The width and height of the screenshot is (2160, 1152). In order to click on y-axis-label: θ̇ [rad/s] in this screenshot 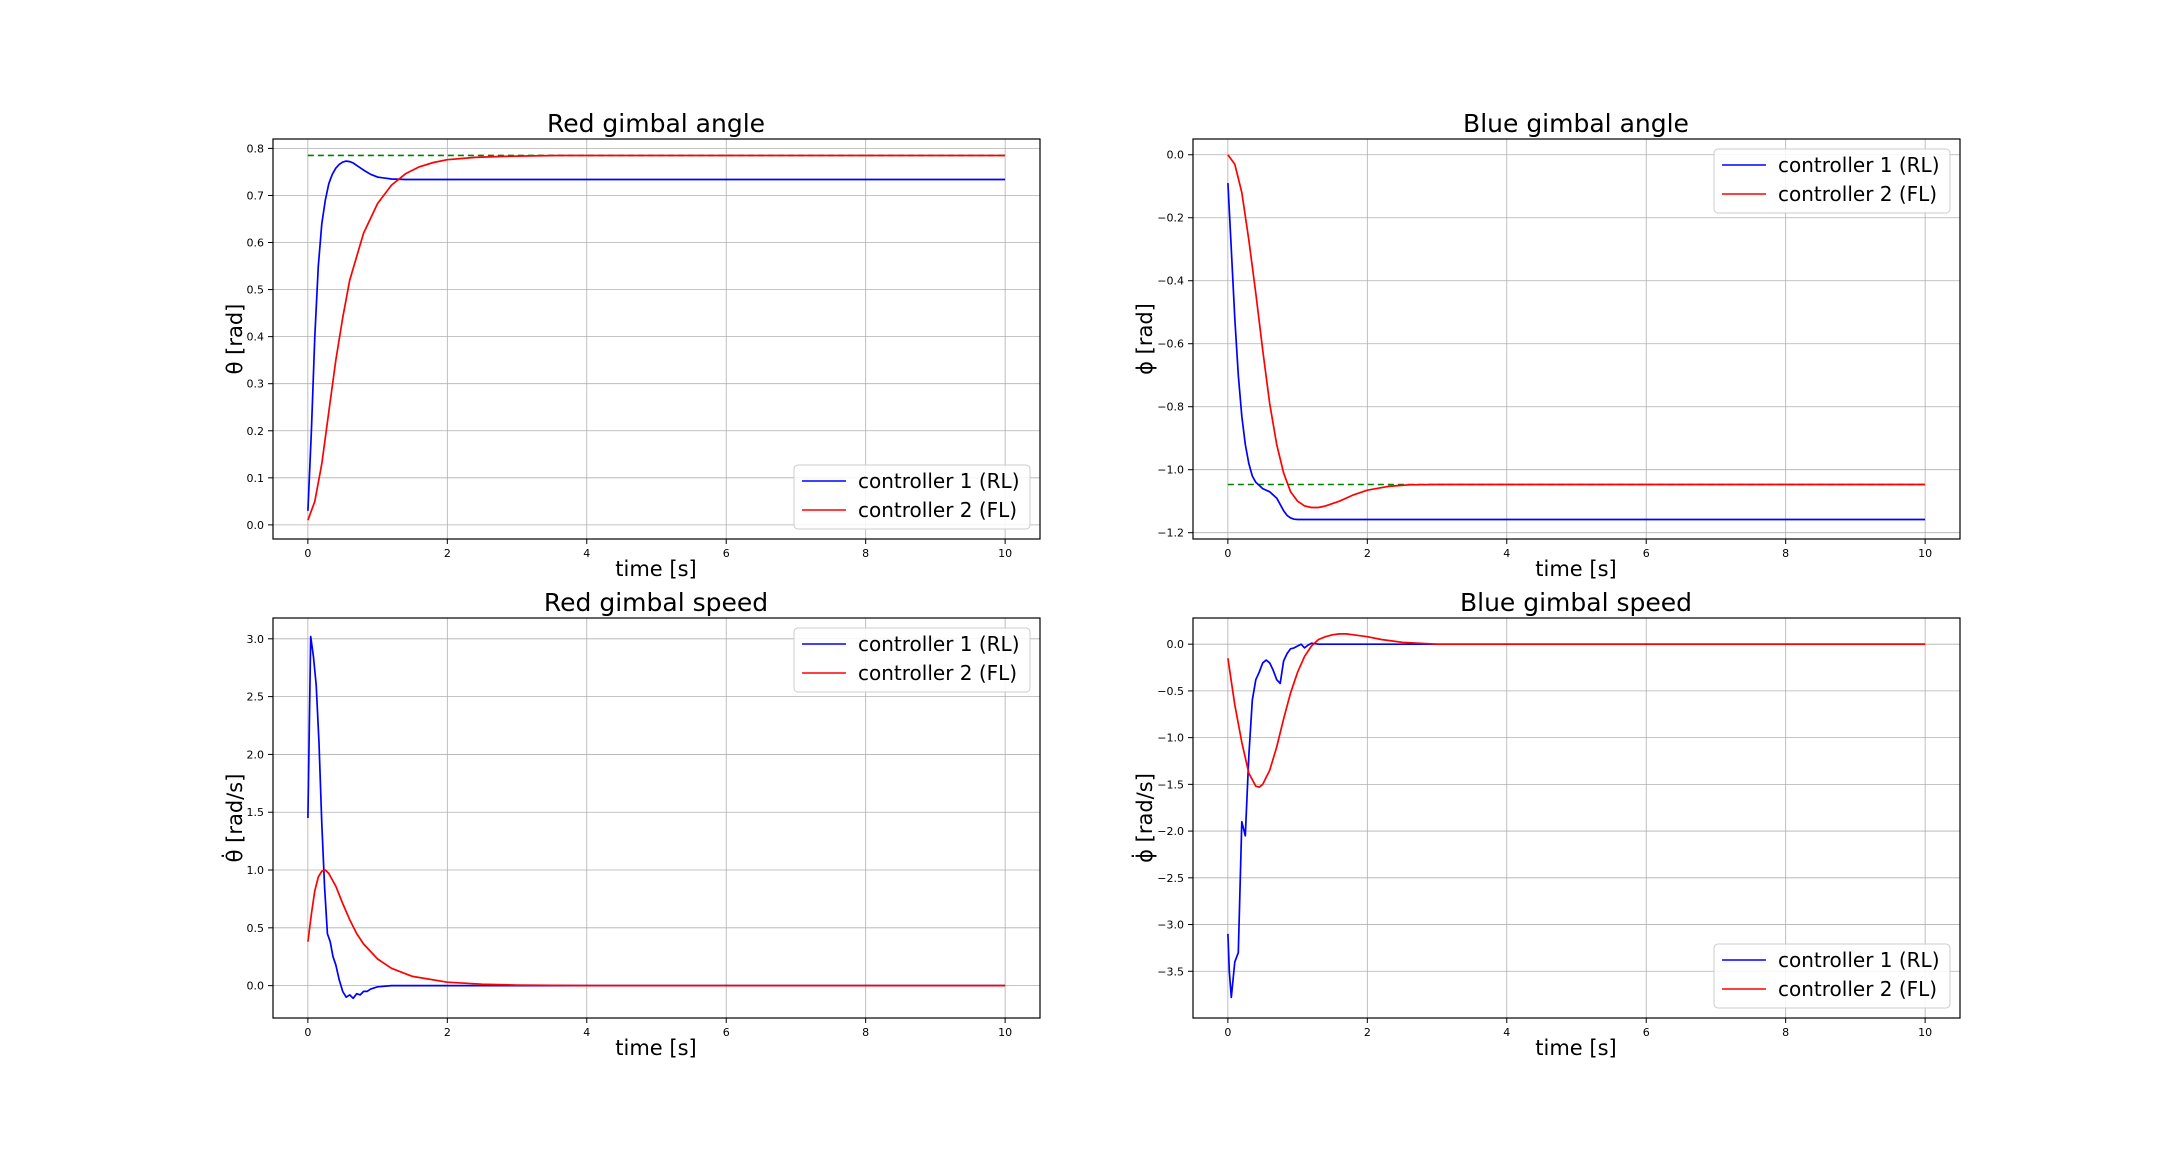, I will do `click(234, 818)`.